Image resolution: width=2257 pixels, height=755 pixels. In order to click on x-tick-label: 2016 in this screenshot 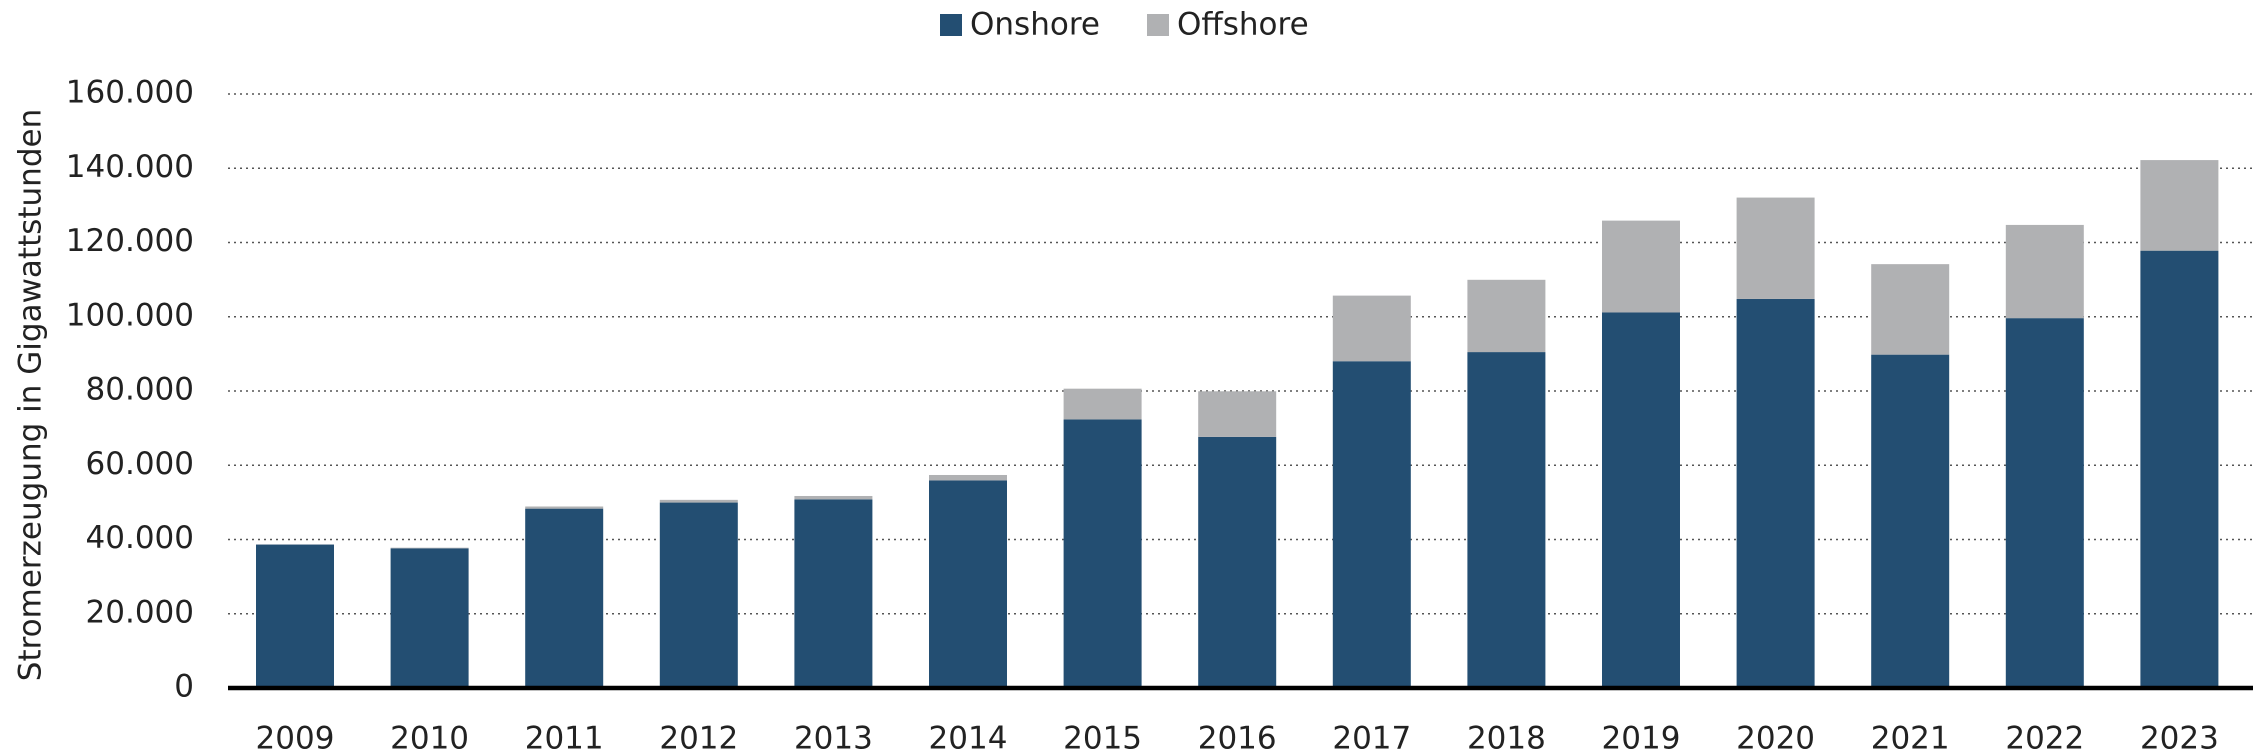, I will do `click(1237, 738)`.